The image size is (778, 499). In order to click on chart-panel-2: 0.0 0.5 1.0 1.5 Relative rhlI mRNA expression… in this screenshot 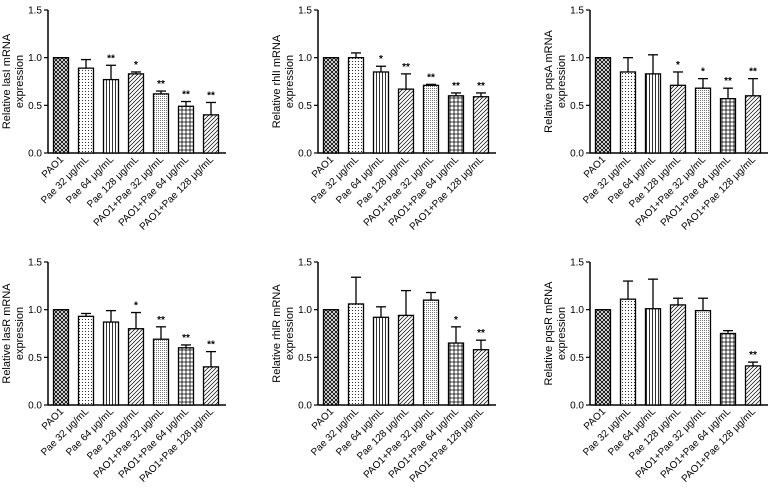, I will do `click(383, 119)`.